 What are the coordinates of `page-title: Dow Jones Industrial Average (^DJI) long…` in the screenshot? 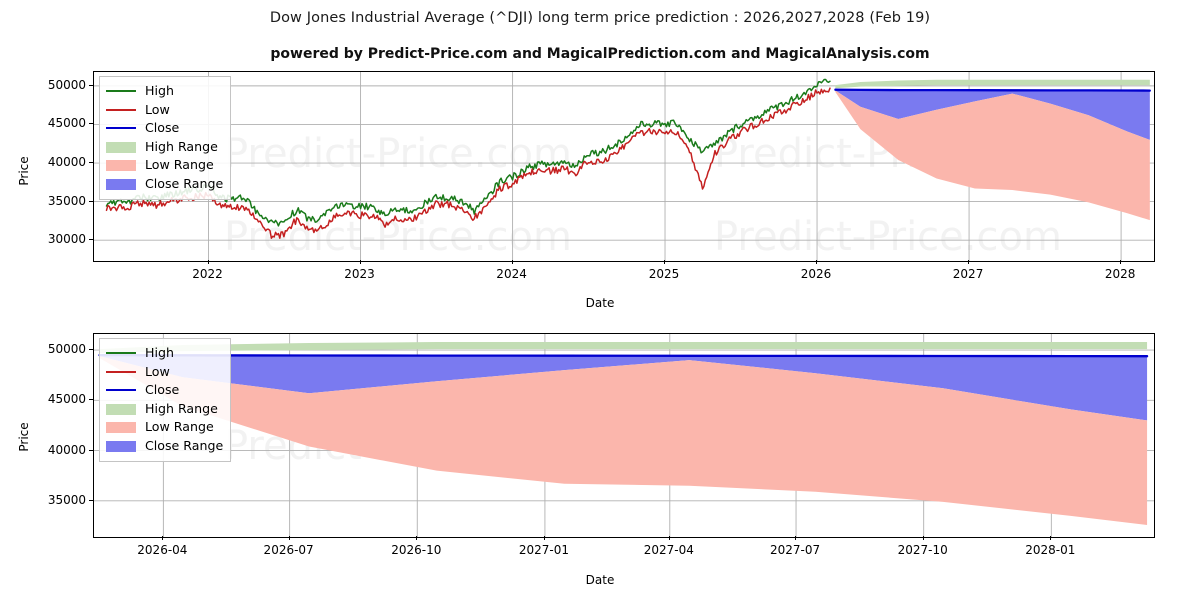 It's located at (600, 18).